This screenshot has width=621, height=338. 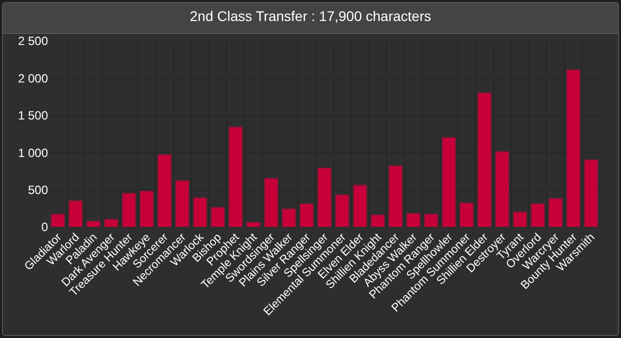 What do you see at coordinates (33, 78) in the screenshot?
I see `y-tick-label: 2 000` at bounding box center [33, 78].